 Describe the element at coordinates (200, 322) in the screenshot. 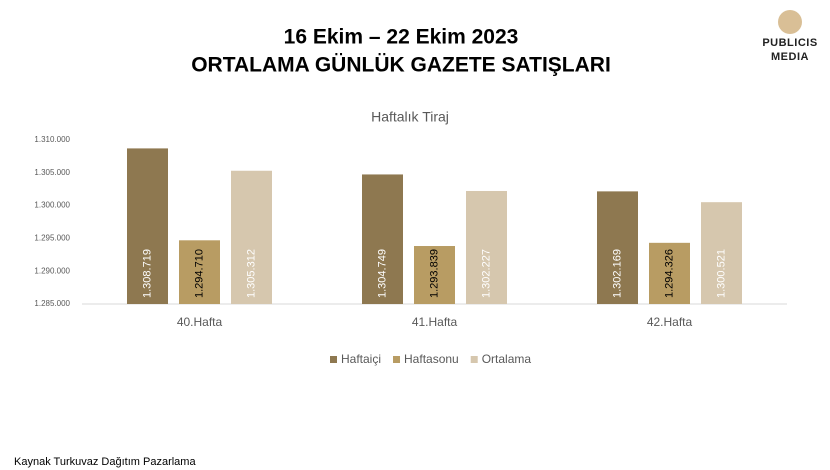

I see `x-tick-label: 40.Hafta` at that location.